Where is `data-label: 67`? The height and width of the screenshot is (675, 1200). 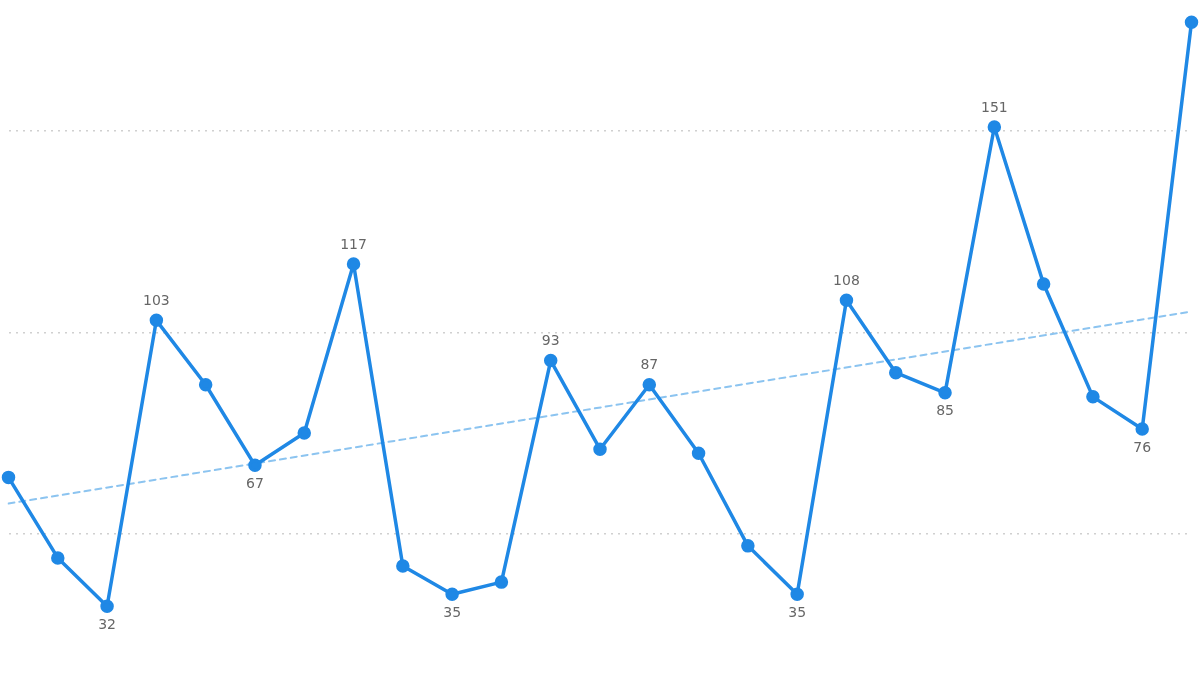 data-label: 67 is located at coordinates (255, 482).